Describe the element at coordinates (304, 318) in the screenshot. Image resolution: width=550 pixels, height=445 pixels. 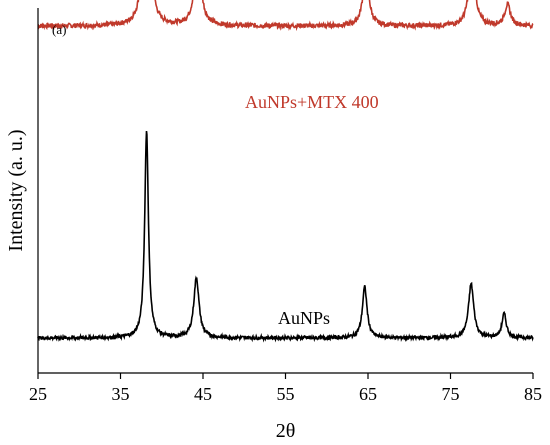
I see `series-label-aunps: AuNPs` at that location.